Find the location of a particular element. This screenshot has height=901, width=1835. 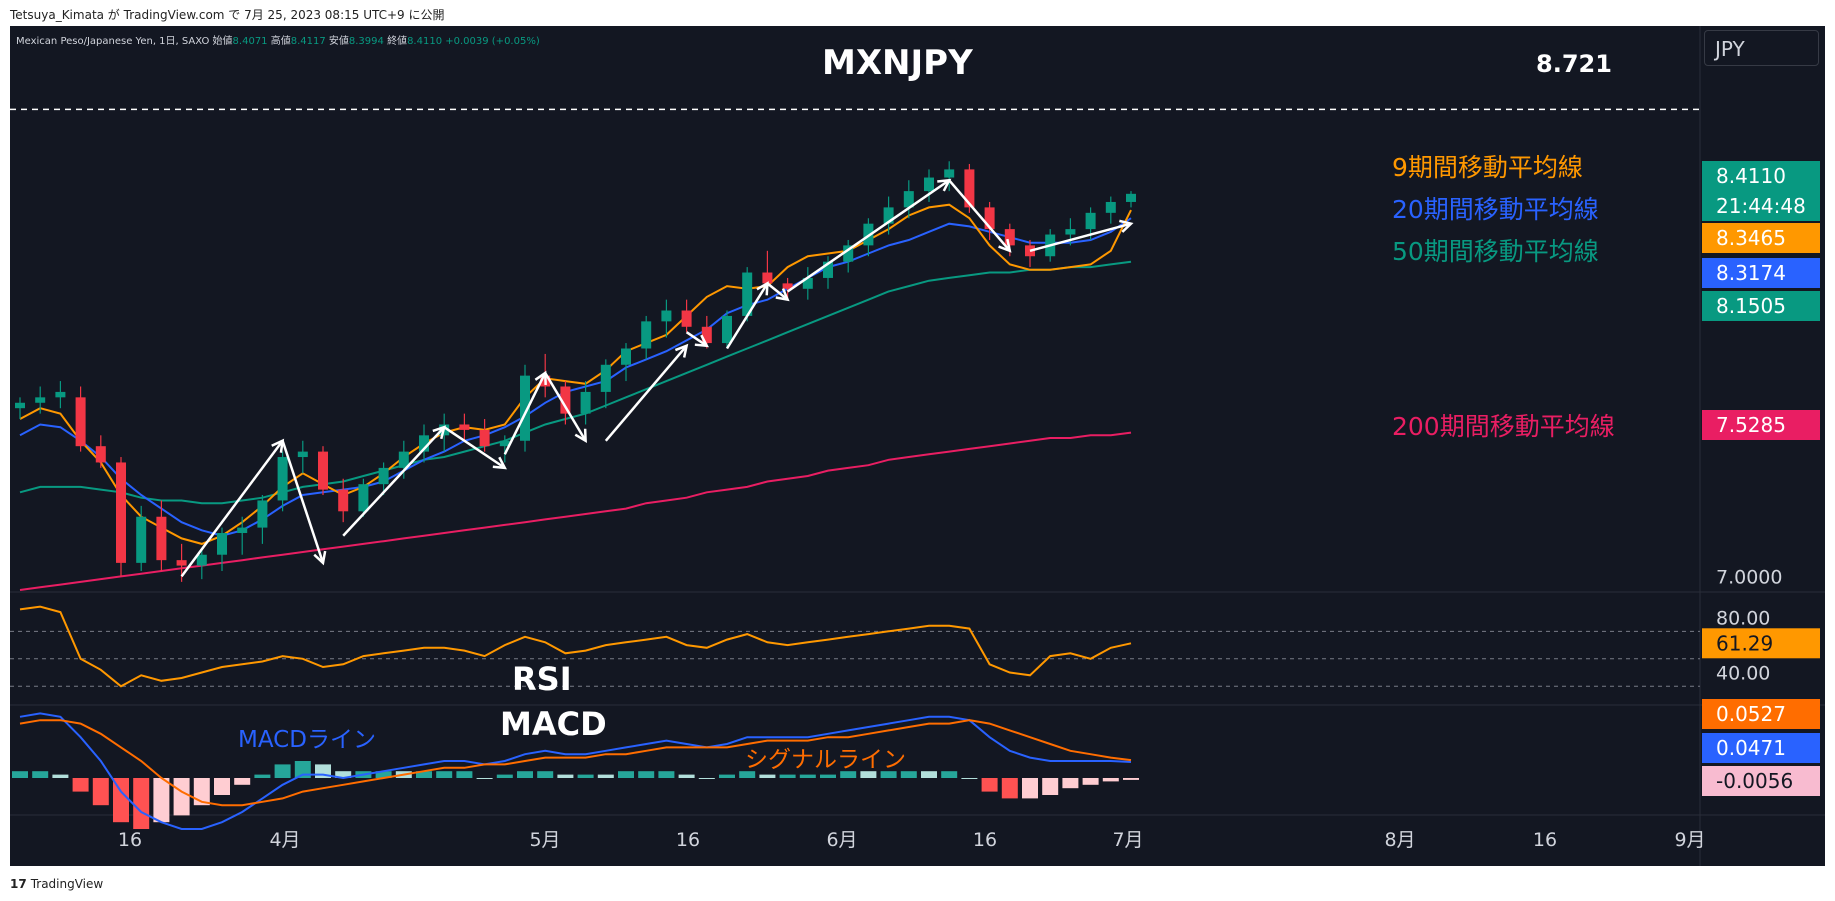

macd-value-text: 0.0527 is located at coordinates (1751, 714).